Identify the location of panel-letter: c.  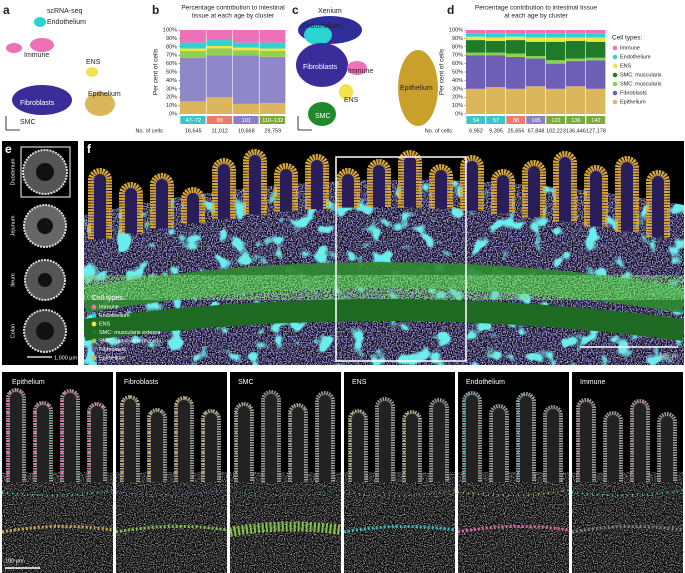
(295, 10).